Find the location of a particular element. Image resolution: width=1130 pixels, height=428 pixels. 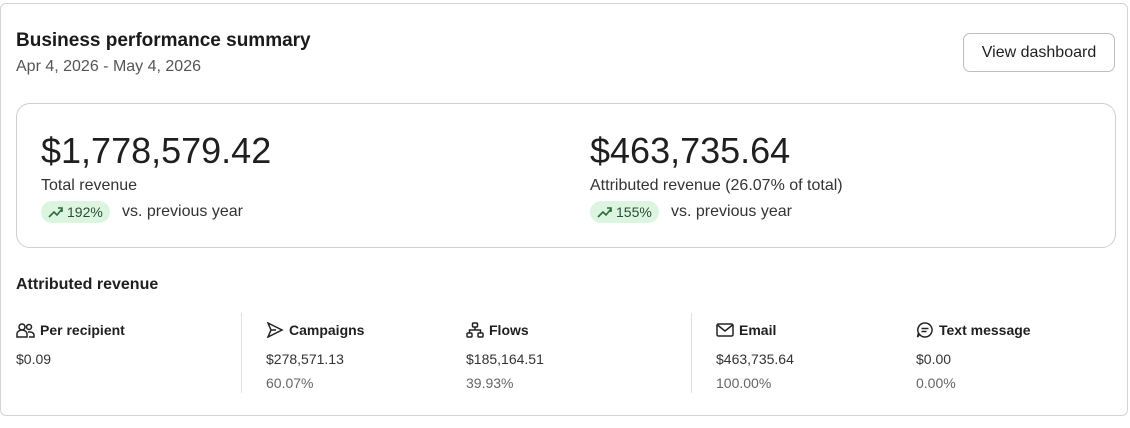

metric-share: 60.07% is located at coordinates (290, 383).